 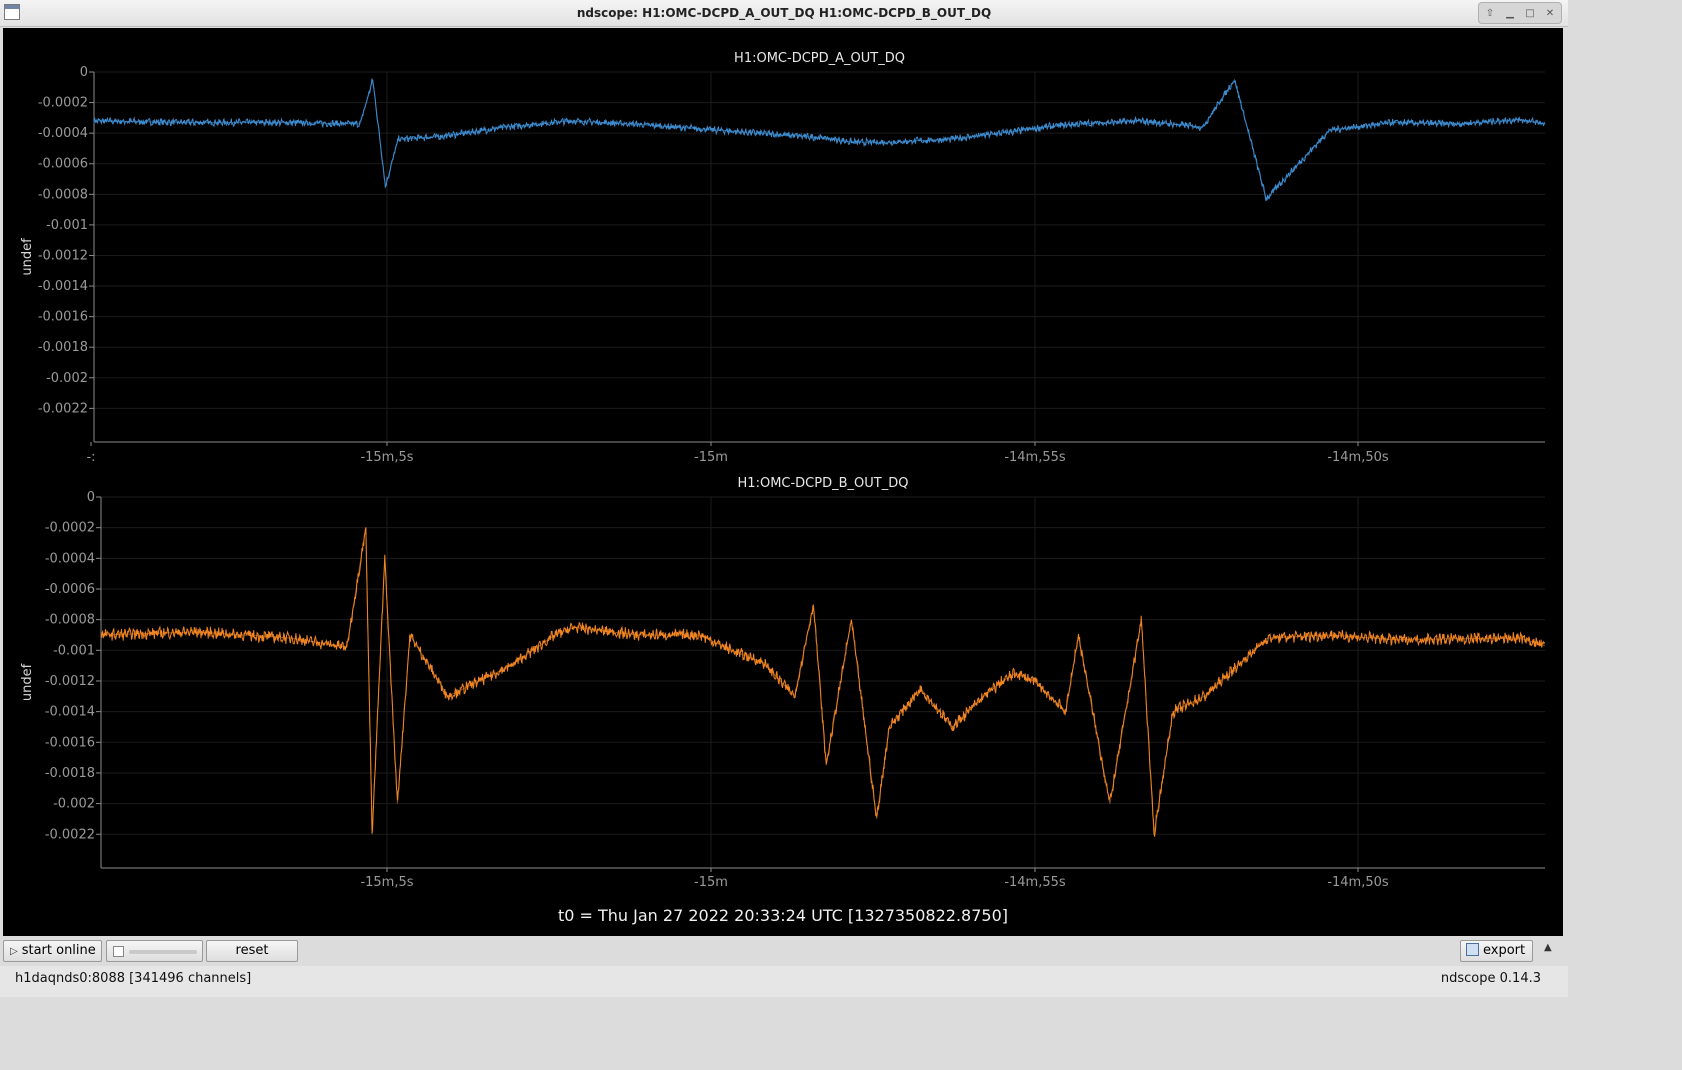 I want to click on reset-button: reset, so click(x=252, y=951).